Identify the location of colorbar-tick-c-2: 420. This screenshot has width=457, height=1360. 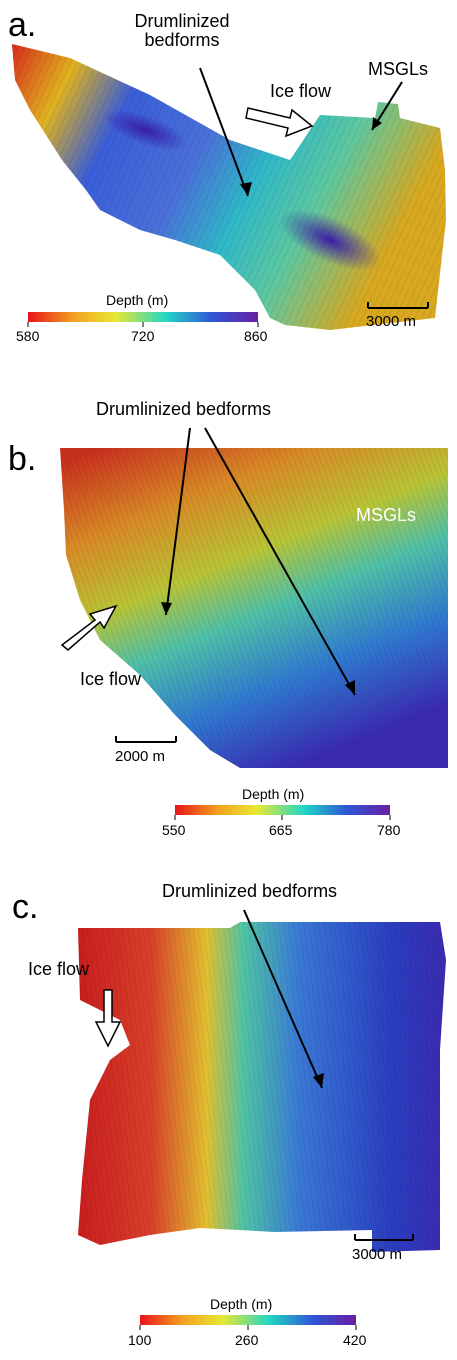
(355, 1340).